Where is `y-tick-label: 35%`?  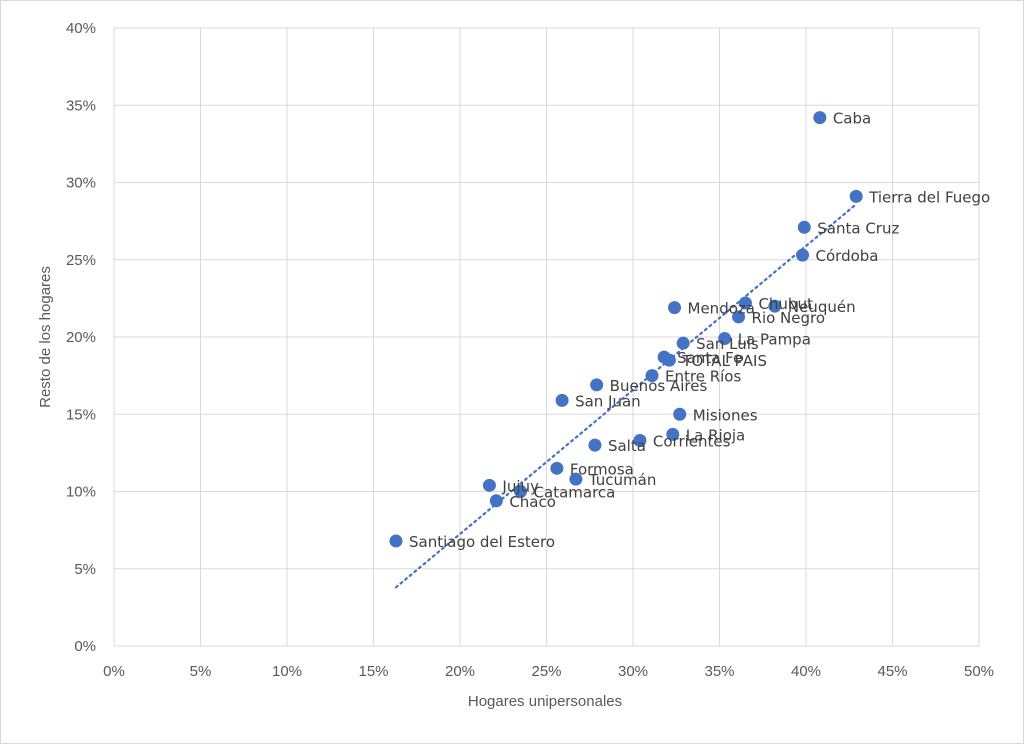 y-tick-label: 35% is located at coordinates (81, 105).